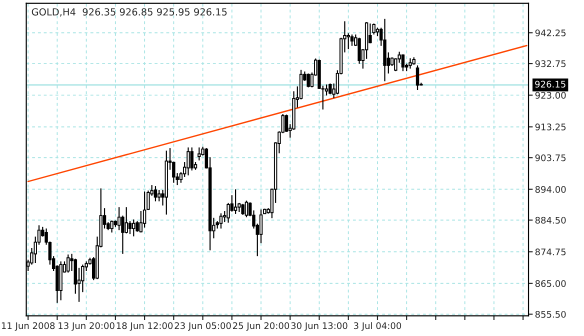 The height and width of the screenshot is (336, 584). I want to click on x-tick-label: 18 Jun 12:00, so click(144, 326).